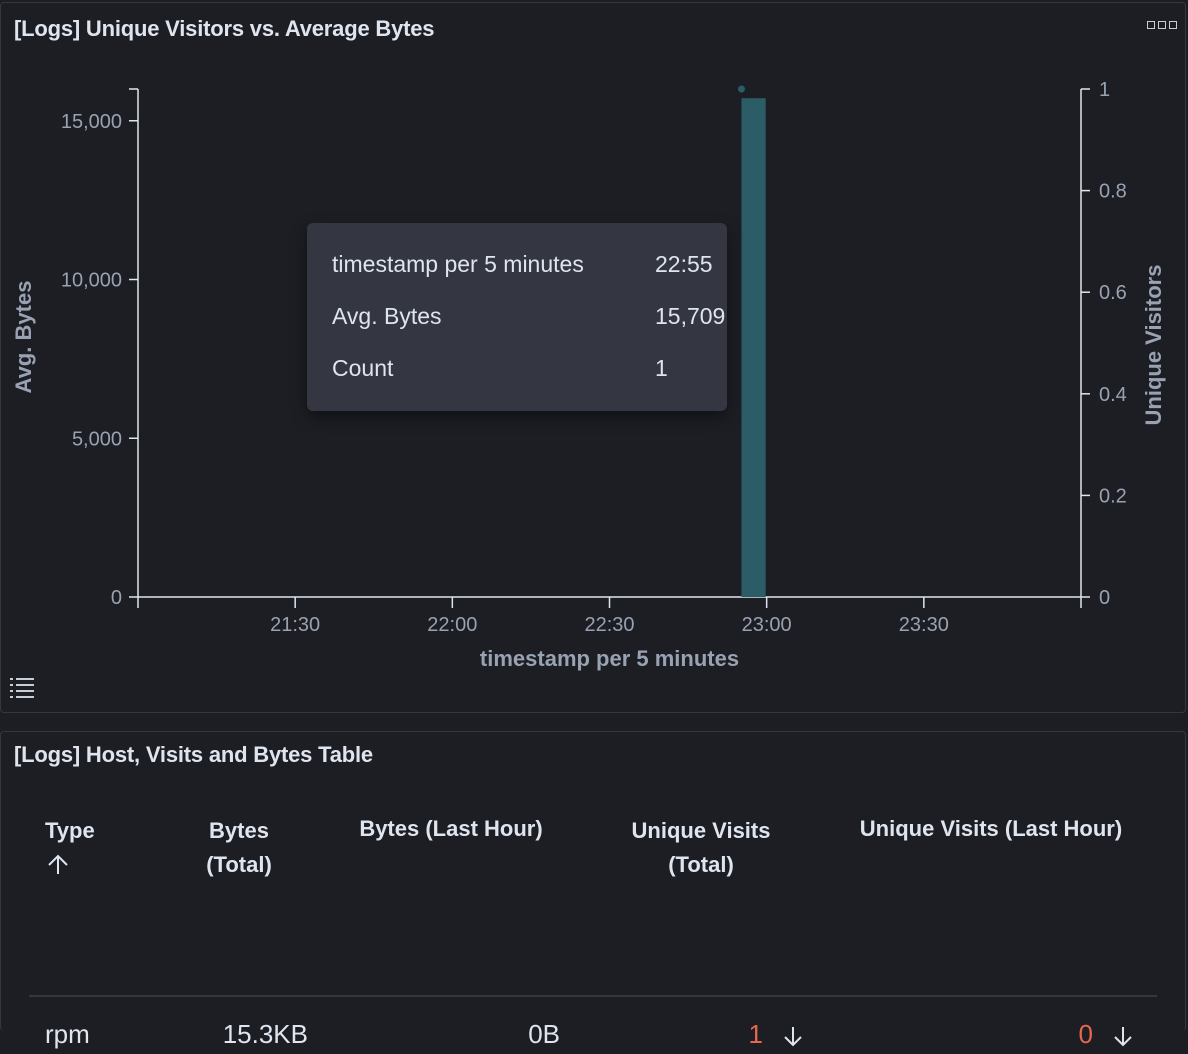  Describe the element at coordinates (924, 625) in the screenshot. I see `x-tick-label: 23:30` at that location.